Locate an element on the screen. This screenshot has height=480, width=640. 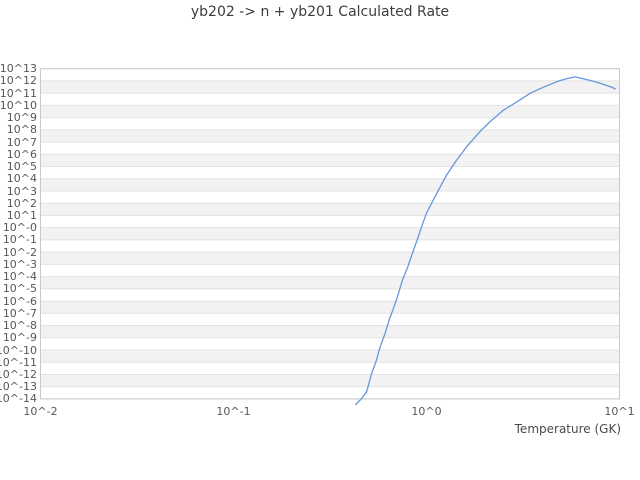
x-tick-label: 10^0 is located at coordinates (426, 411).